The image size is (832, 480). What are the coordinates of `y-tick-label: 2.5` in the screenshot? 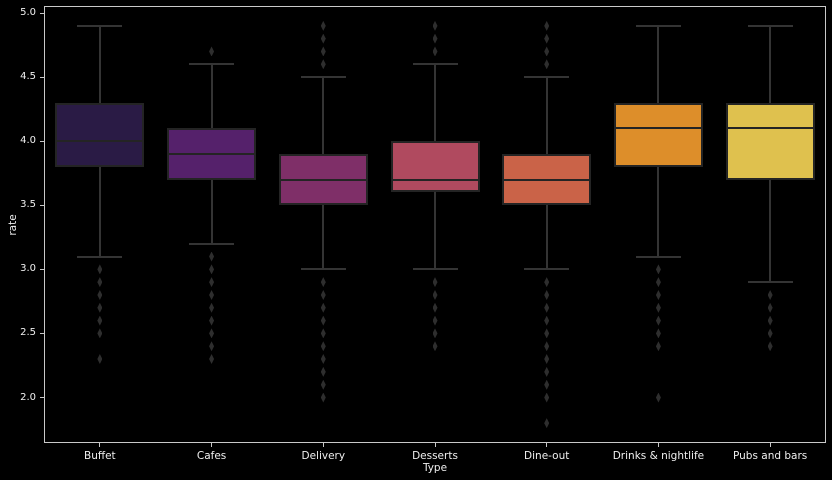 It's located at (28, 333).